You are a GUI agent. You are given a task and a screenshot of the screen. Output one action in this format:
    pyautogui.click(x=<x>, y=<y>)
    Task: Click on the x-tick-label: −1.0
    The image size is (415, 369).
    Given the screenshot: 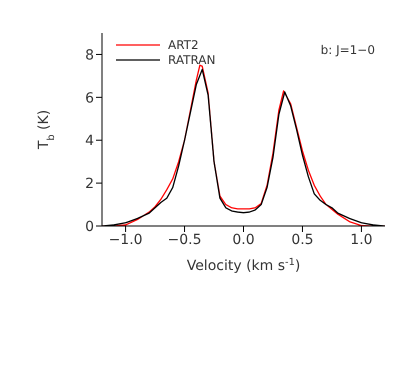 What is the action you would take?
    pyautogui.click(x=125, y=240)
    